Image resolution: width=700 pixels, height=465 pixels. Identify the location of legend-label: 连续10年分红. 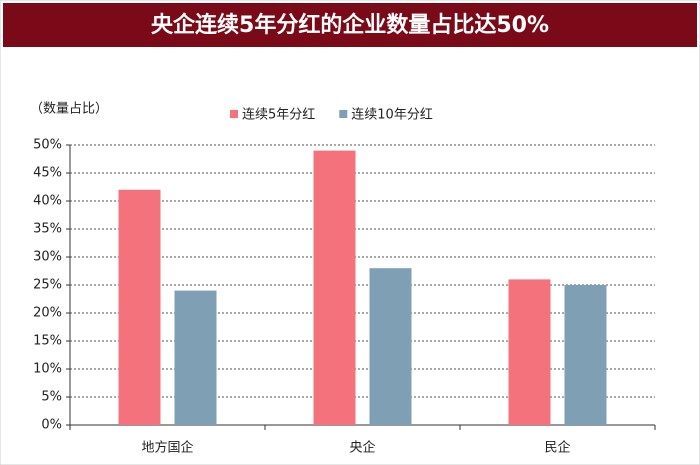
(392, 115).